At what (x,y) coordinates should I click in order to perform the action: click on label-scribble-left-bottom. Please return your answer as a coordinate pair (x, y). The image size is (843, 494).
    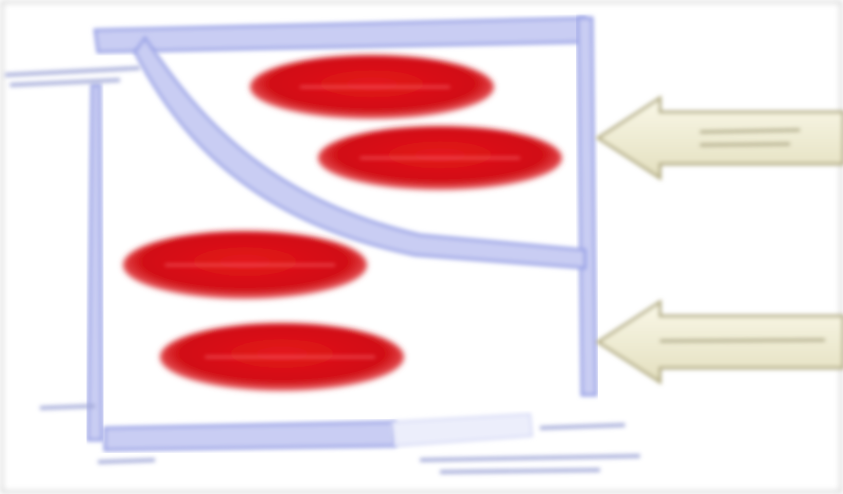
    Looking at the image, I should click on (67, 407).